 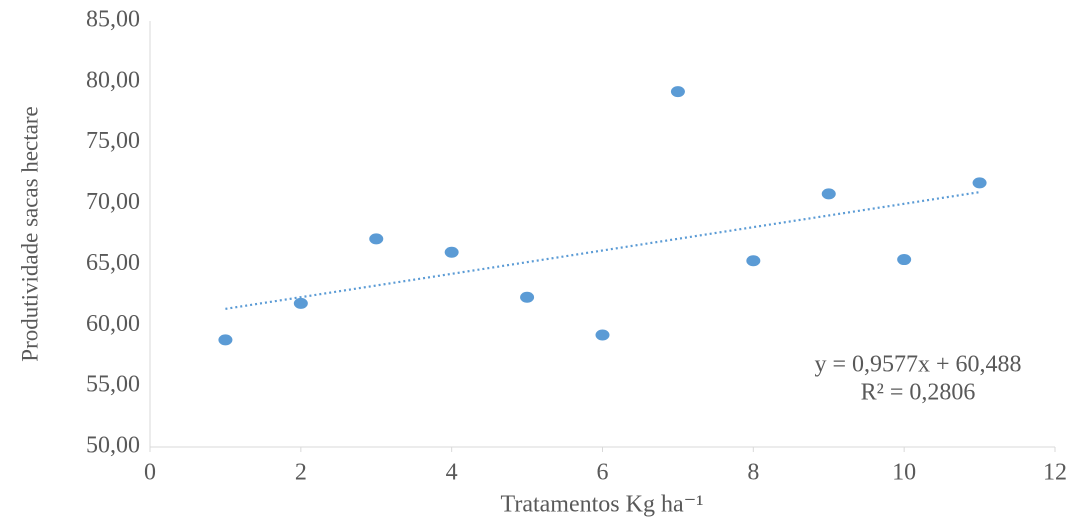 What do you see at coordinates (113, 141) in the screenshot?
I see `y-tick-label: 75,00` at bounding box center [113, 141].